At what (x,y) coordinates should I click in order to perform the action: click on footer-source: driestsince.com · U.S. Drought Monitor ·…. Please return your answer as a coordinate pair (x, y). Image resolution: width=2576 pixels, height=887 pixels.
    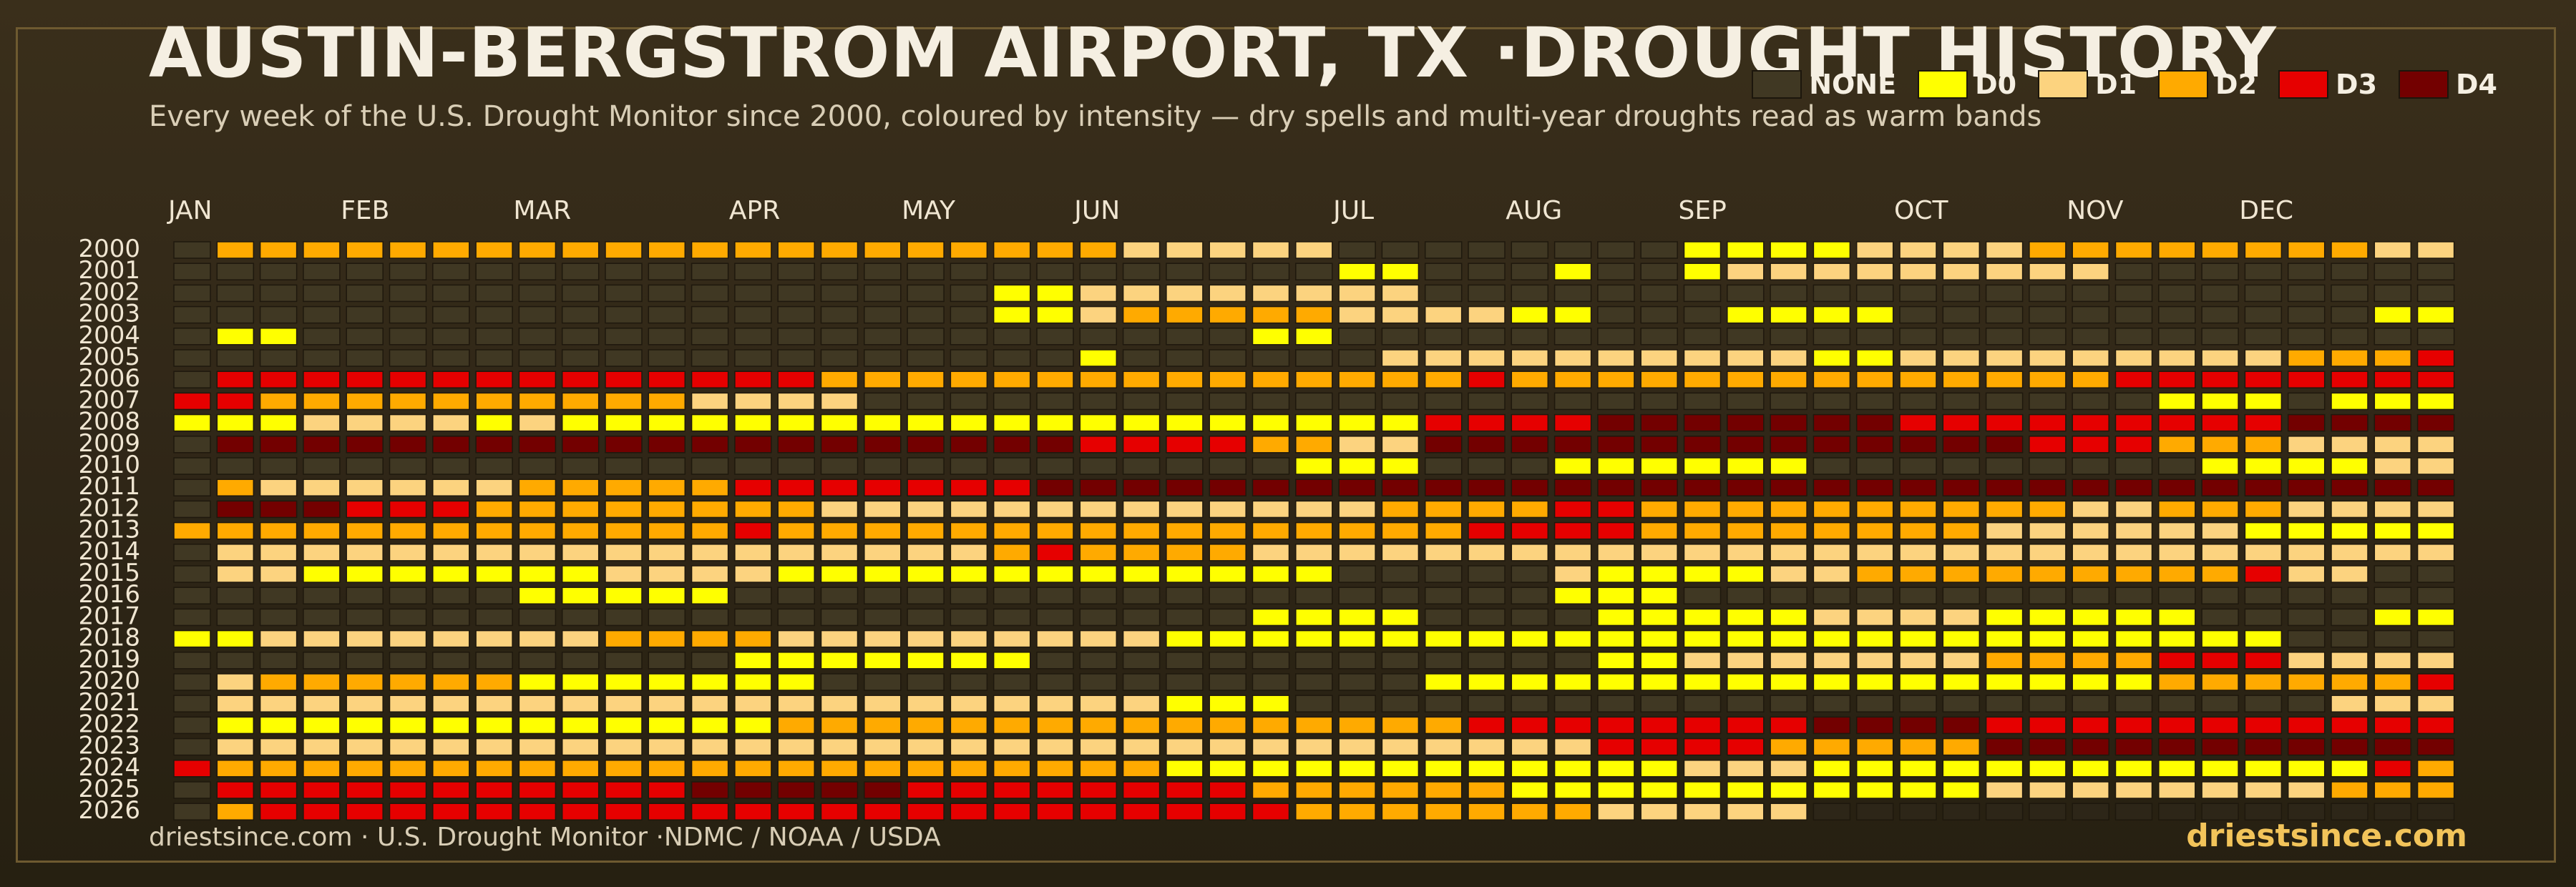
    Looking at the image, I should click on (545, 837).